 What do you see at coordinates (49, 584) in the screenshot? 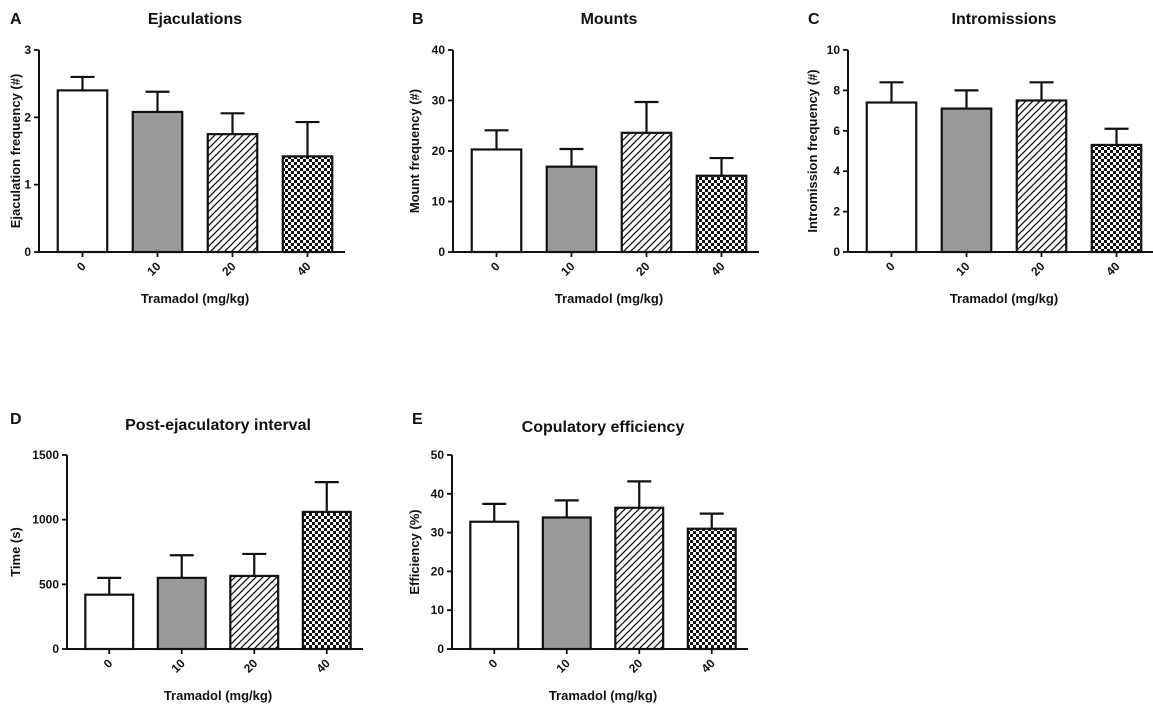
I see `y-tick-label: 500` at bounding box center [49, 584].